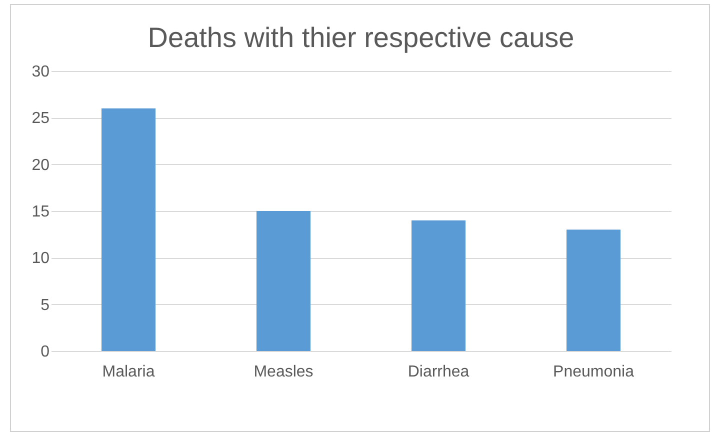 This screenshot has width=716, height=441. Describe the element at coordinates (41, 165) in the screenshot. I see `y-tick-label: 20` at that location.